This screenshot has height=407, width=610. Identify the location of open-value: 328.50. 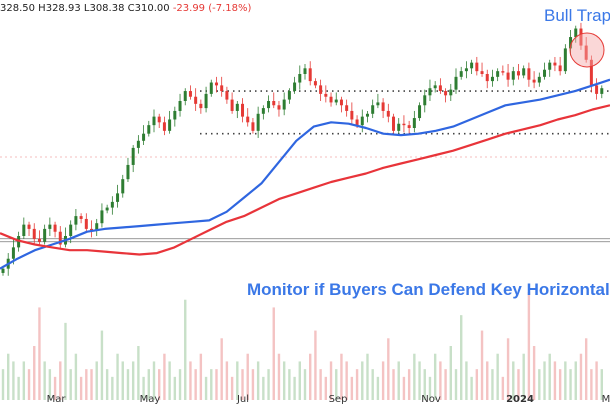
(17, 8).